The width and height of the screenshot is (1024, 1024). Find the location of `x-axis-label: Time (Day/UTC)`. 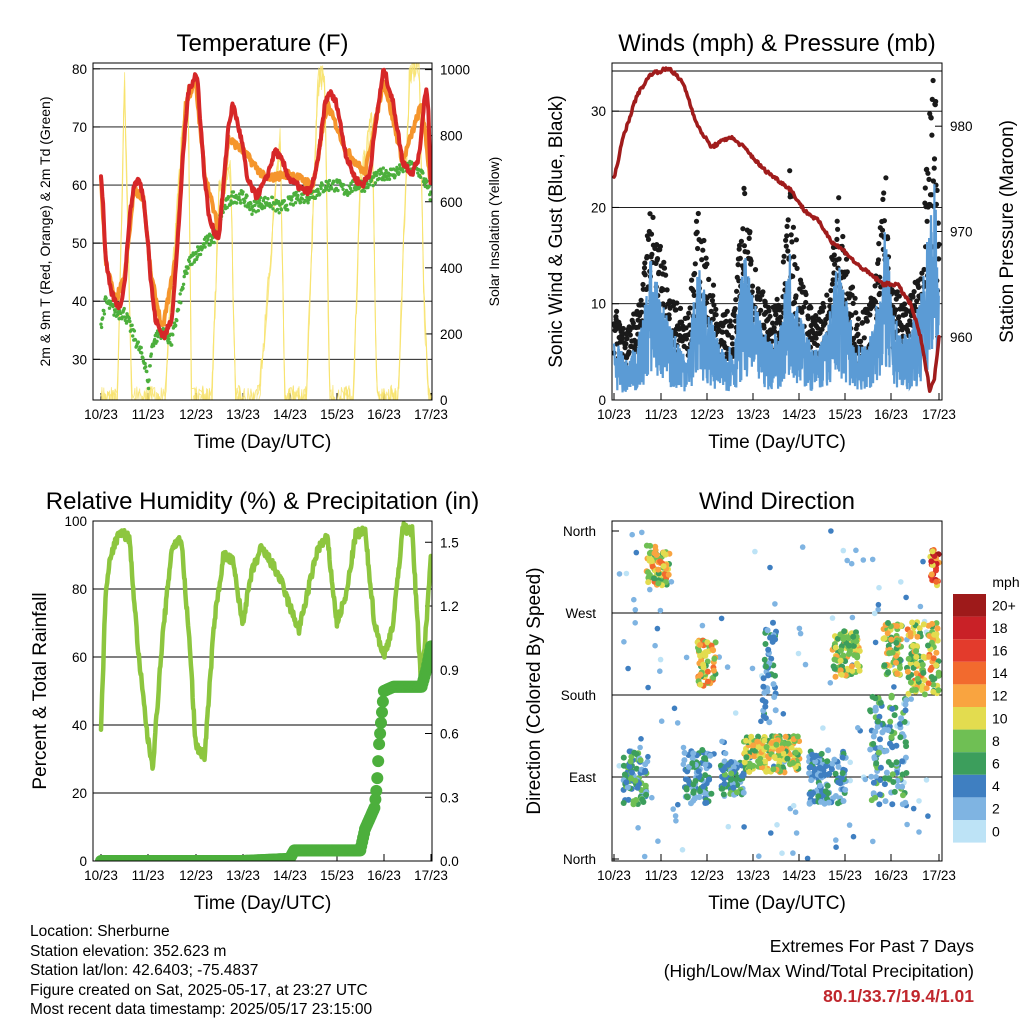

x-axis-label: Time (Day/UTC) is located at coordinates (777, 903).